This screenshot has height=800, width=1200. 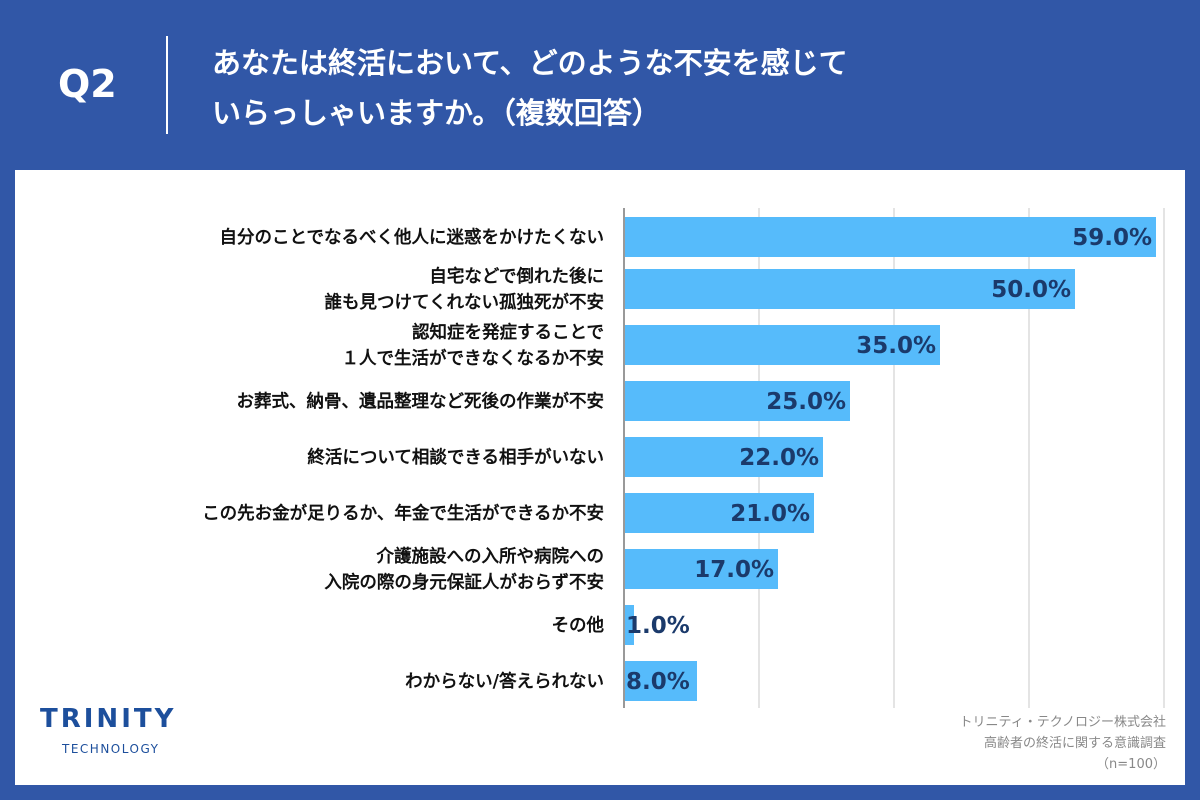 What do you see at coordinates (1112, 238) in the screenshot?
I see `value-label: 59.0%` at bounding box center [1112, 238].